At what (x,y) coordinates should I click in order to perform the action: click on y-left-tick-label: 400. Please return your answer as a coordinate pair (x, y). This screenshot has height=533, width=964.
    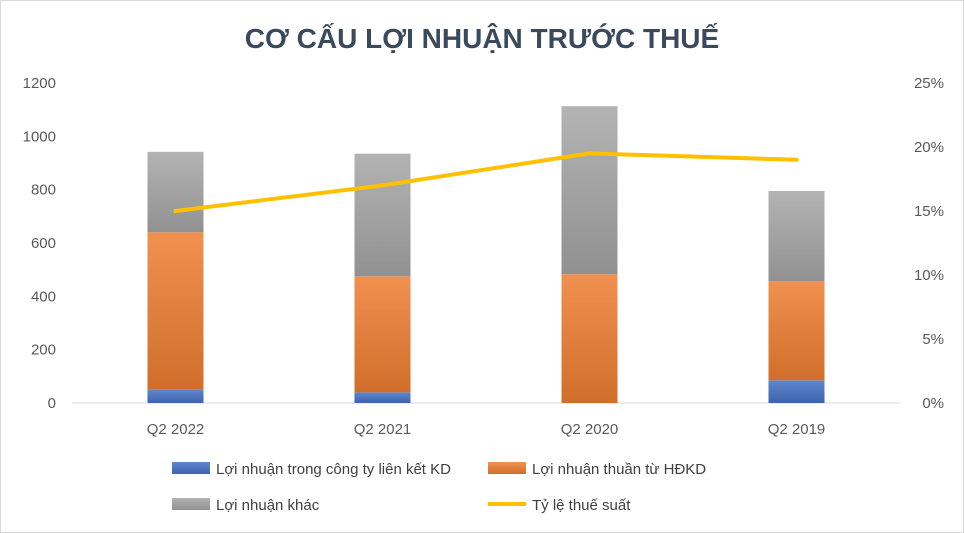
    Looking at the image, I should click on (43, 296).